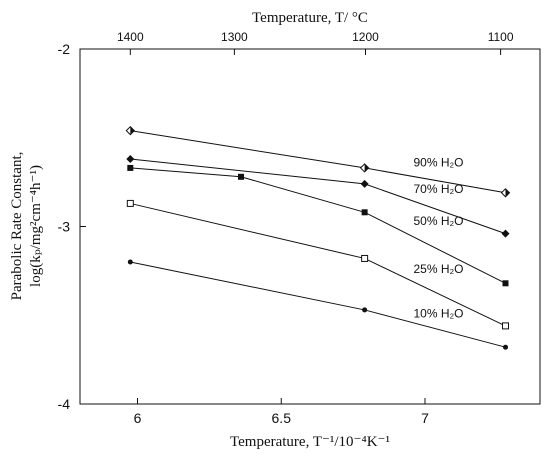  What do you see at coordinates (439, 269) in the screenshot?
I see `series-label: 25% H₂O` at bounding box center [439, 269].